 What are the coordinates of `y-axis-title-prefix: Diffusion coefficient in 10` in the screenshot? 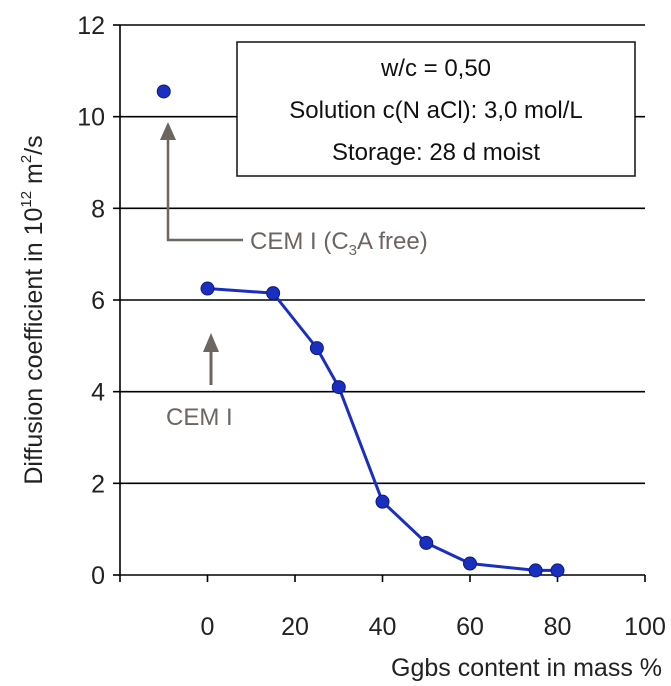 It's located at (34, 346).